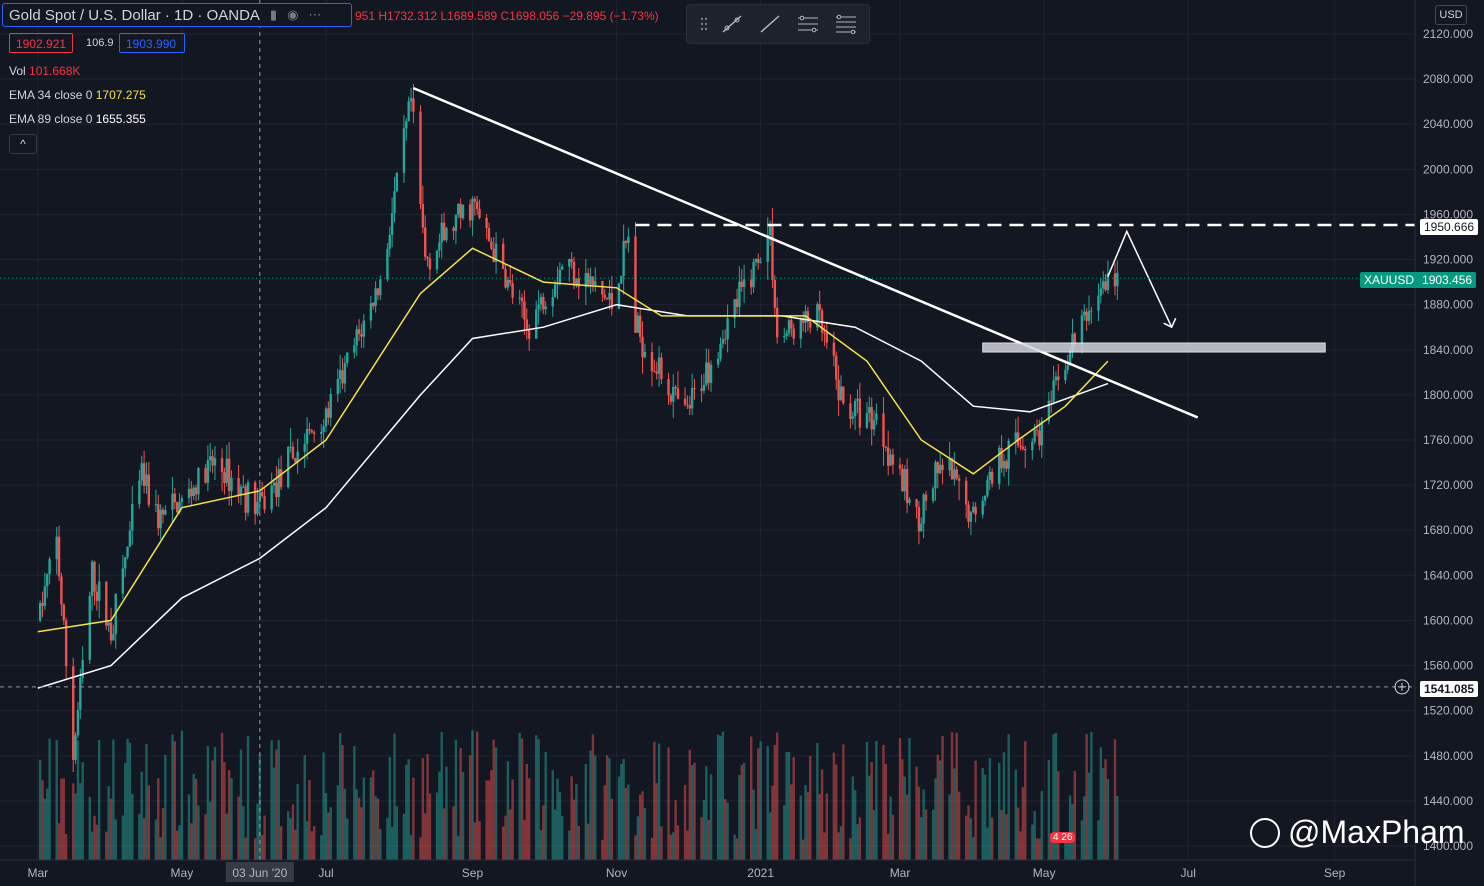 The width and height of the screenshot is (1484, 886). I want to click on drag-handle-icon, so click(704, 24).